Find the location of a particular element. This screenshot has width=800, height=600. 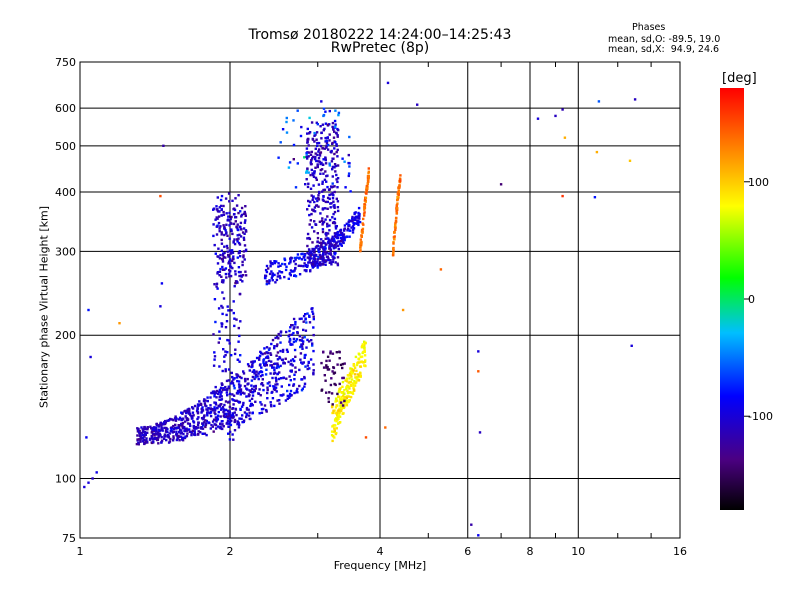

x-tick-label: 4 is located at coordinates (380, 551).